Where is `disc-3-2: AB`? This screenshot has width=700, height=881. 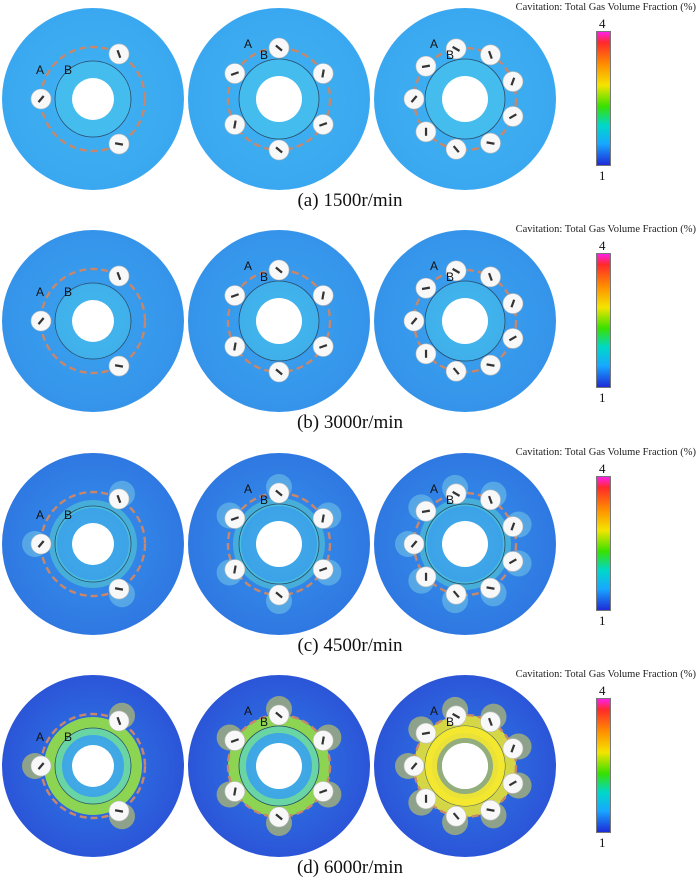
disc-3-2: AB is located at coordinates (465, 766).